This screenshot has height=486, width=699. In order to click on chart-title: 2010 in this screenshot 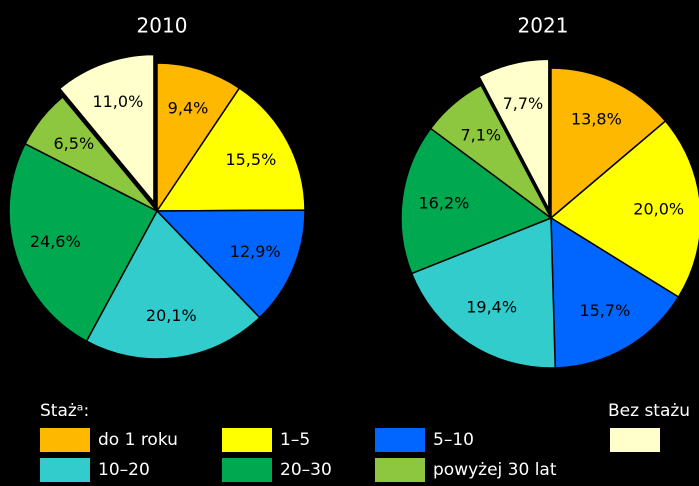, I will do `click(162, 26)`.